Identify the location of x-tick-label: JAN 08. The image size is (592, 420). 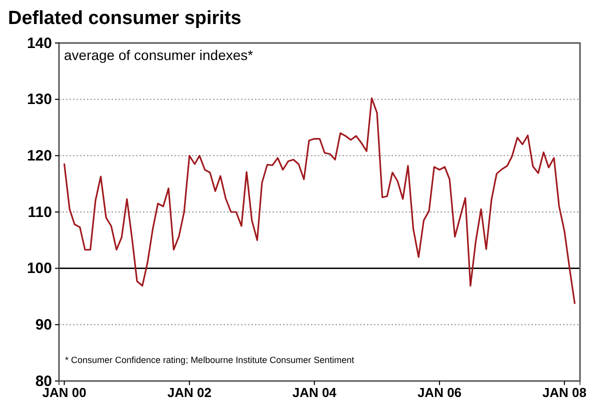
(564, 392).